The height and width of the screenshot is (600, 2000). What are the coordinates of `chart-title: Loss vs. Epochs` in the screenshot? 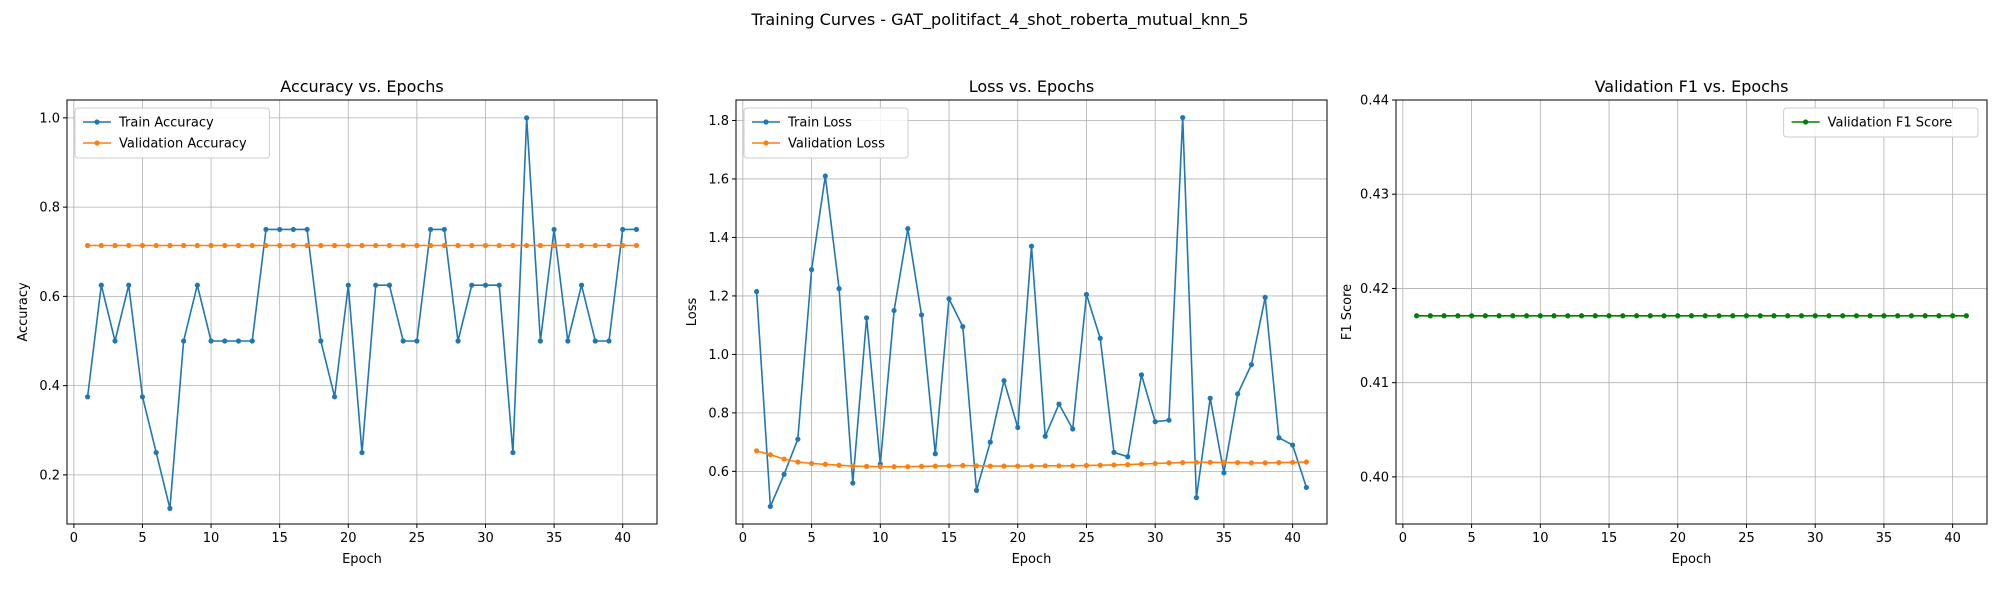 It's located at (1031, 86).